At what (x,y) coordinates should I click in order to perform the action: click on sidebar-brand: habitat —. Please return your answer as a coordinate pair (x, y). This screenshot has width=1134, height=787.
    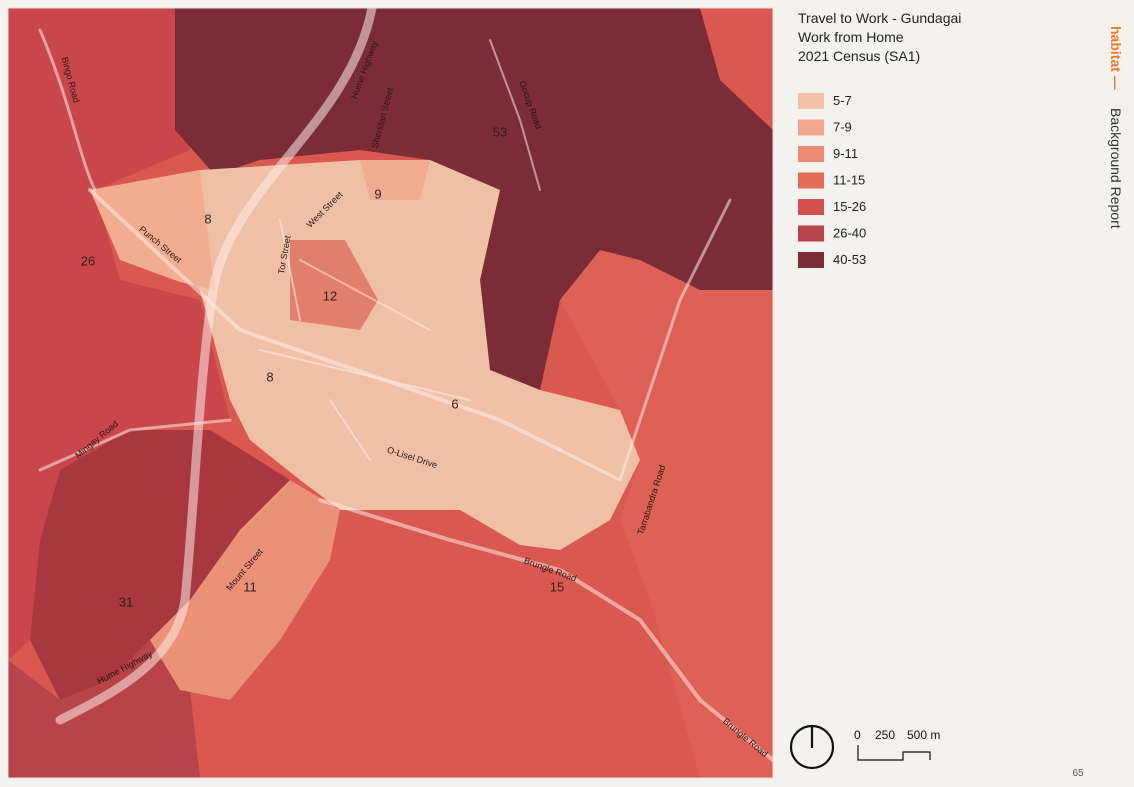
    Looking at the image, I should click on (1116, 58).